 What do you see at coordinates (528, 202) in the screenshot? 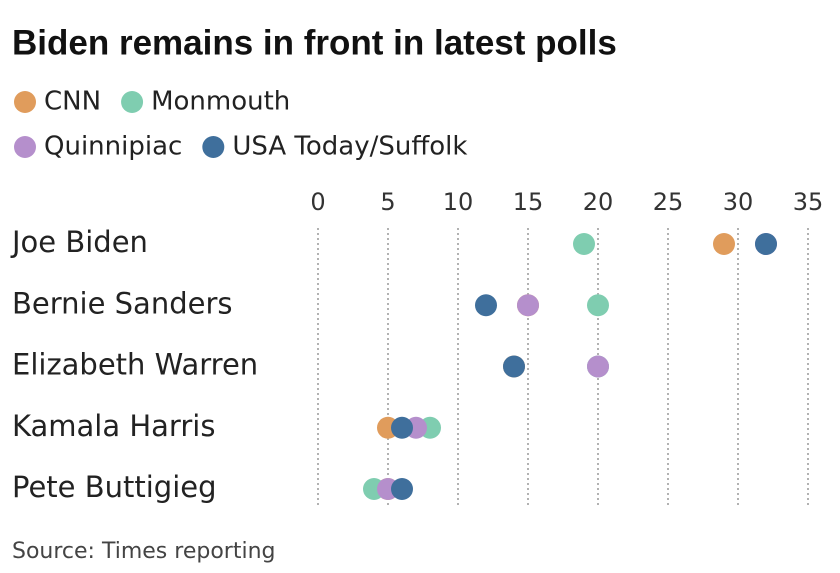
I see `x-tick-label: 15` at bounding box center [528, 202].